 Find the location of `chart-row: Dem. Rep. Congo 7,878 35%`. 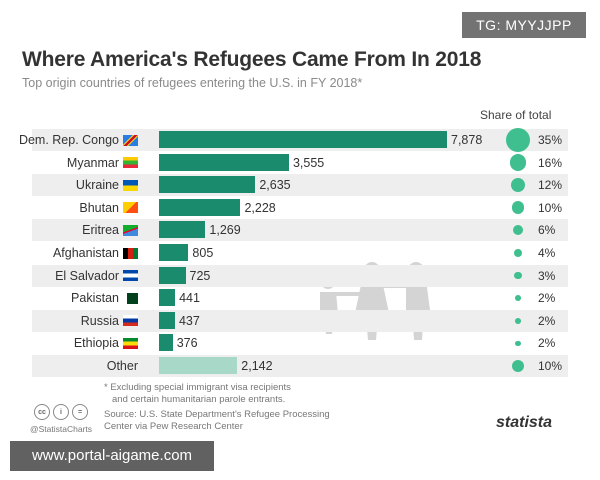

chart-row: Dem. Rep. Congo 7,878 35% is located at coordinates (293, 140).